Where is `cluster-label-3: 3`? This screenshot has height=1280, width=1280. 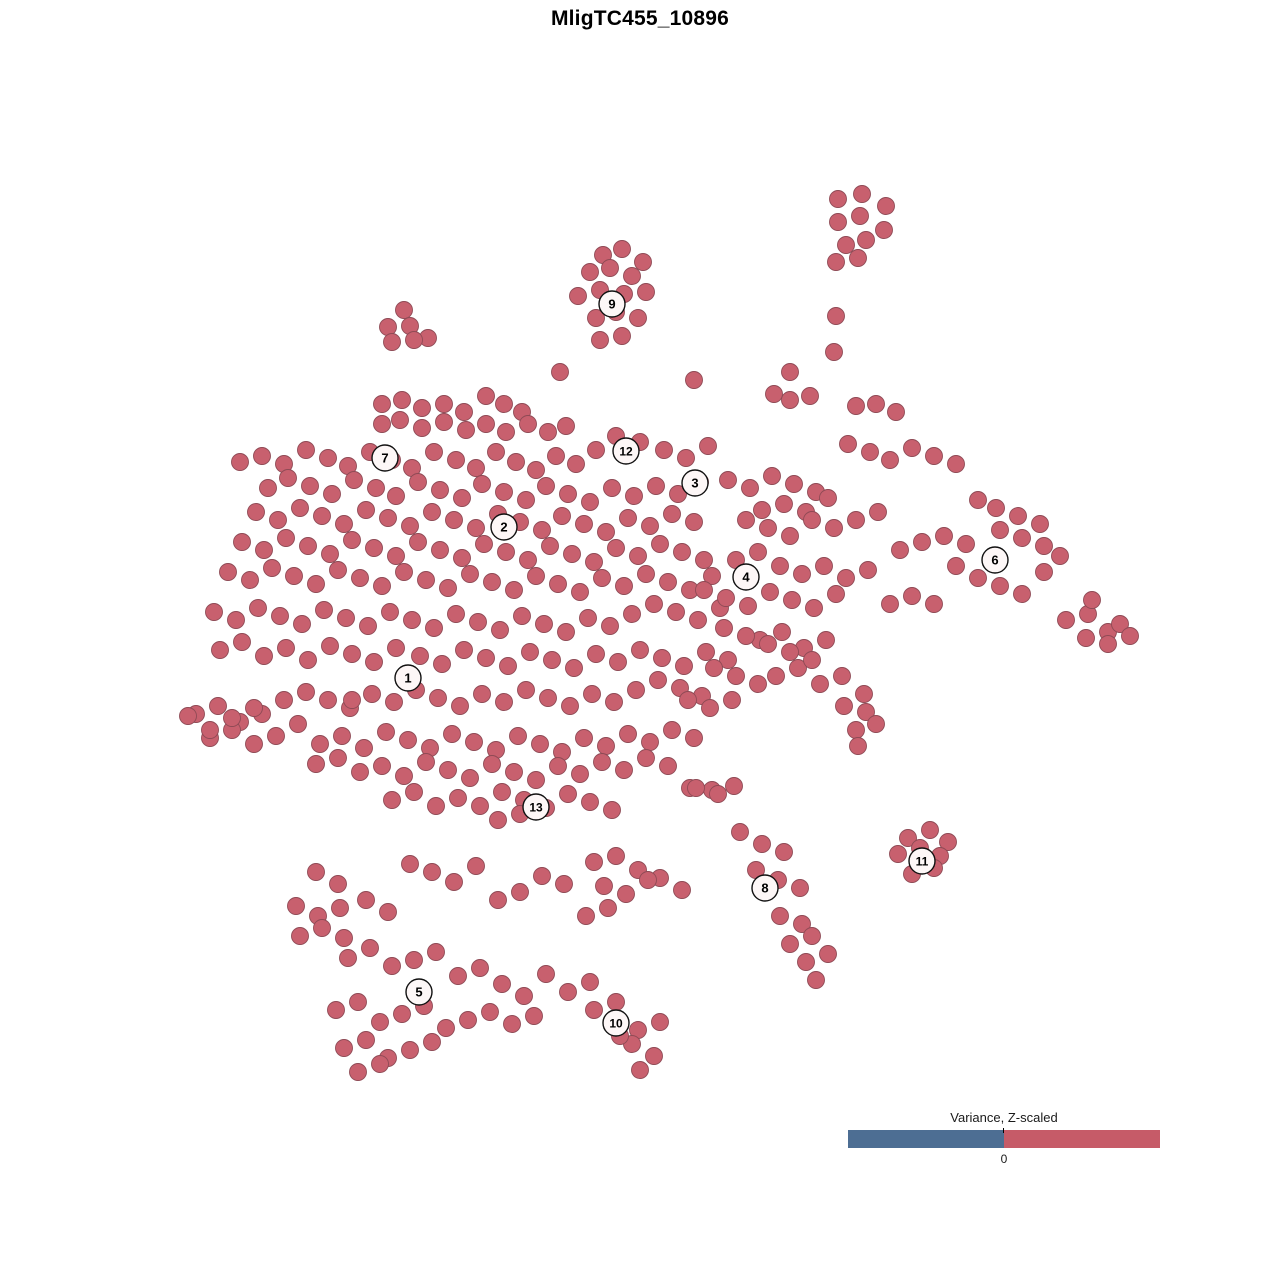 cluster-label-3: 3 is located at coordinates (695, 483).